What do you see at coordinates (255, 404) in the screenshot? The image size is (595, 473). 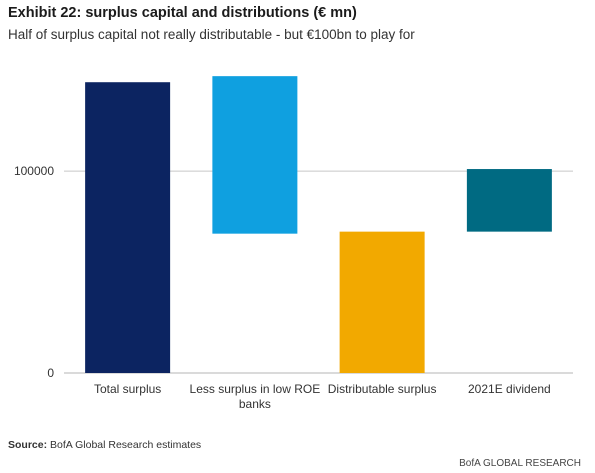 I see `x-category-label: banks` at bounding box center [255, 404].